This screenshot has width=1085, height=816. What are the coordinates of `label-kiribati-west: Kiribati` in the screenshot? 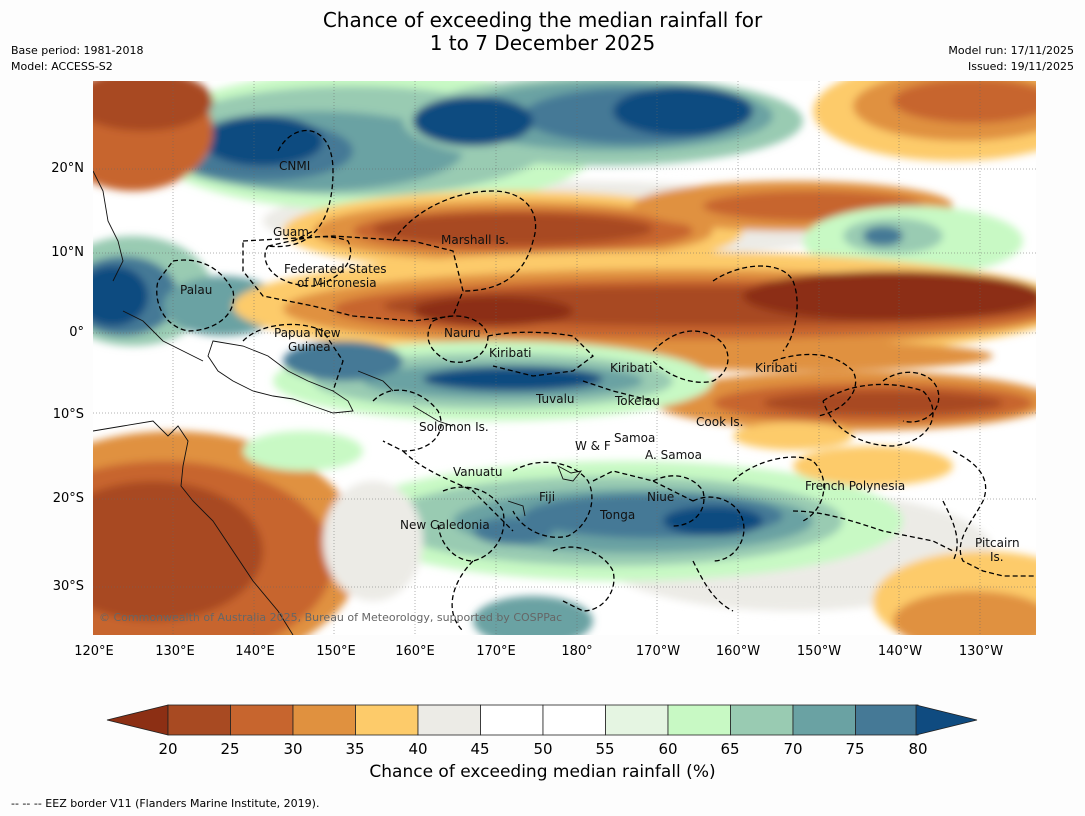 It's located at (510, 353).